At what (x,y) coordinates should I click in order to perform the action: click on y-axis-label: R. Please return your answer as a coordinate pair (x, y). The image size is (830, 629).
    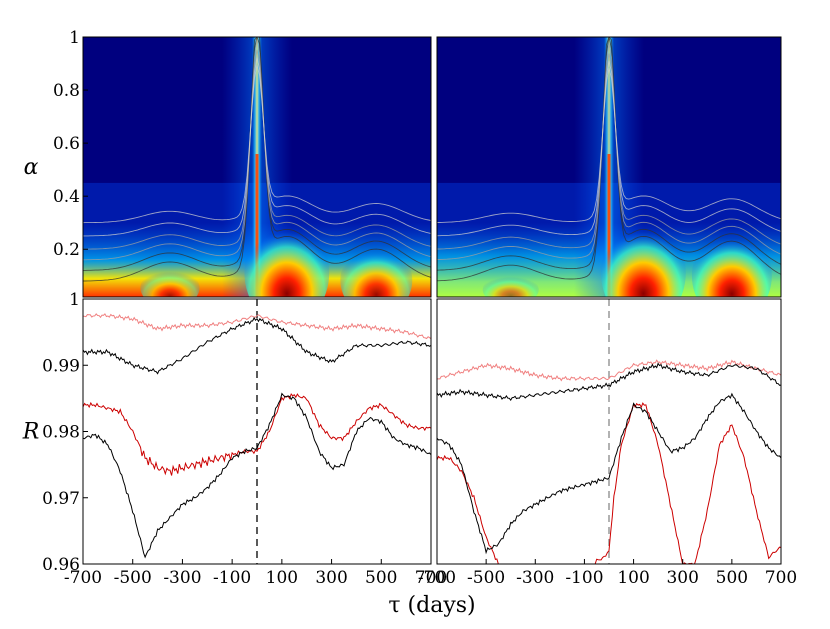
    Looking at the image, I should click on (31, 432).